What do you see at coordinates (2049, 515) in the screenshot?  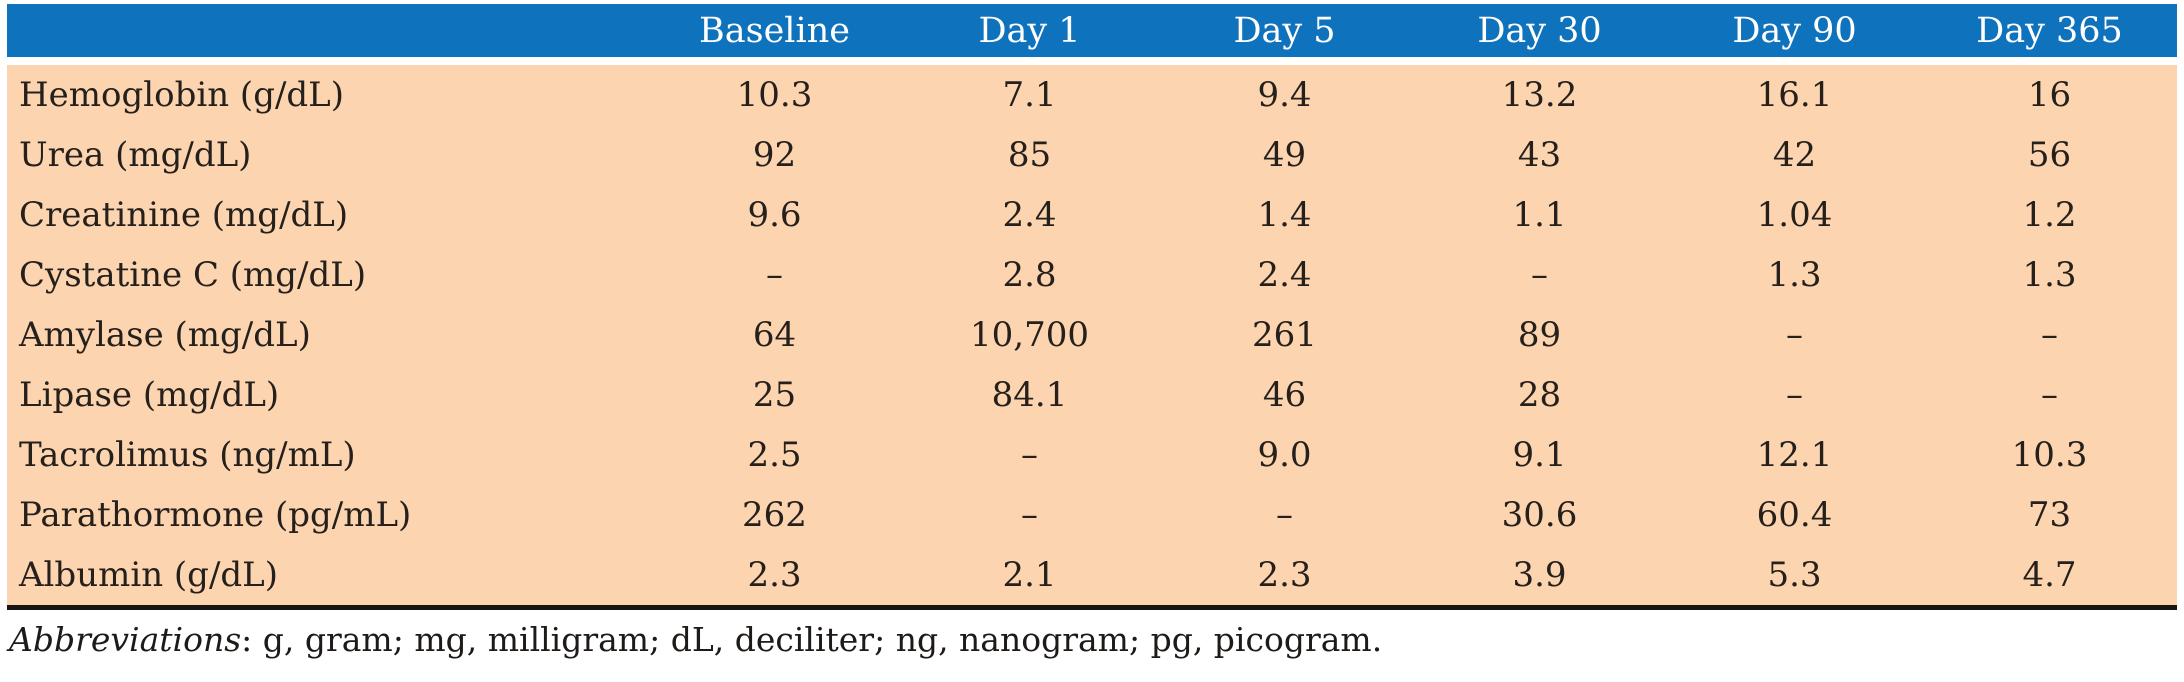 I see `cell: 73` at bounding box center [2049, 515].